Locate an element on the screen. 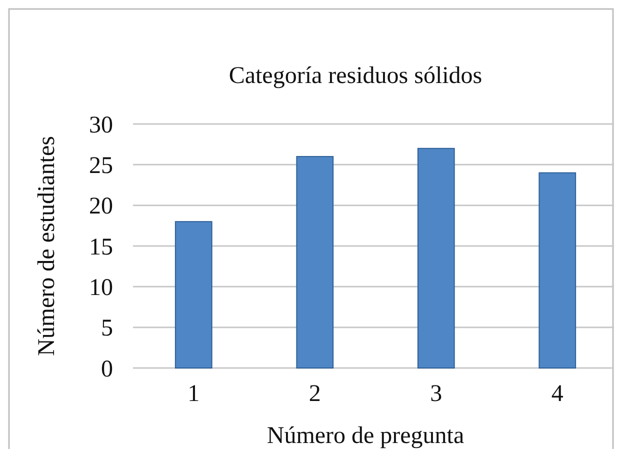 This screenshot has height=457, width=622. y-tick-label: 20 is located at coordinates (101, 207).